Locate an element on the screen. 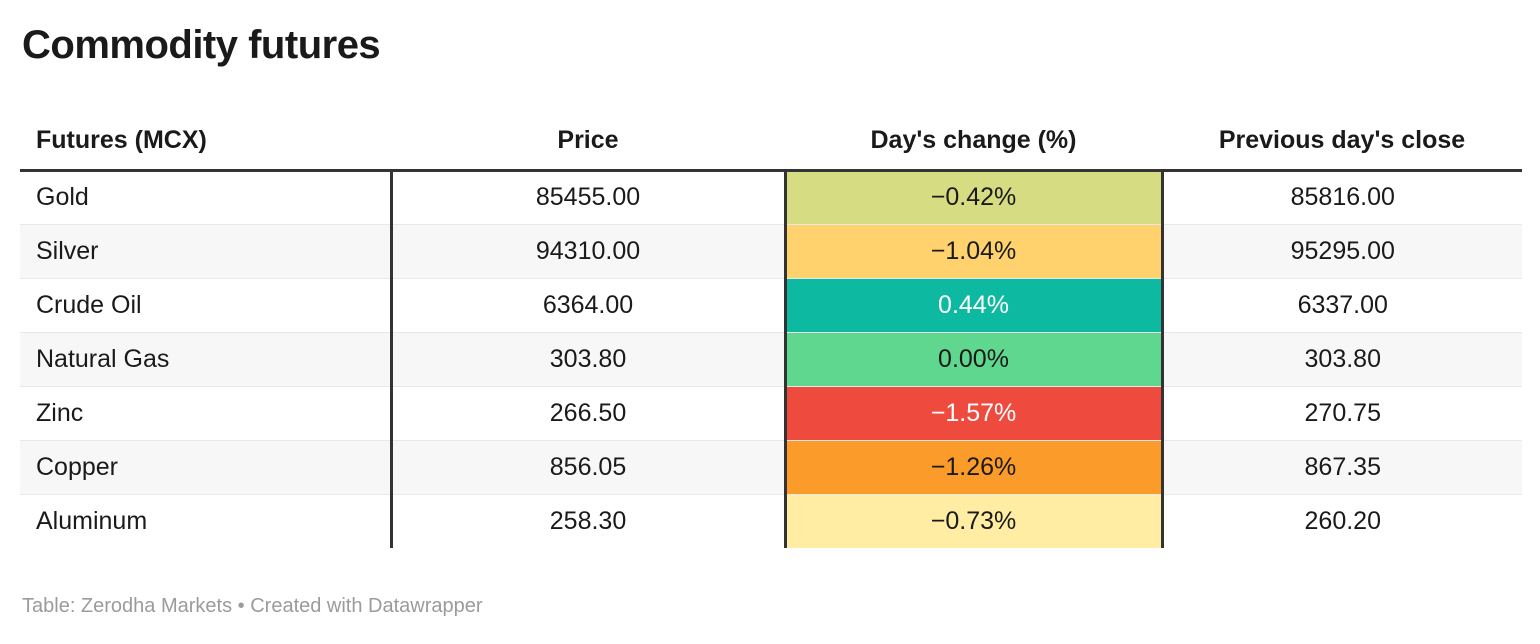 Image resolution: width=1540 pixels, height=644 pixels. table-row-zinc: Zinc 266.50 −1.57% 270.75 is located at coordinates (771, 413).